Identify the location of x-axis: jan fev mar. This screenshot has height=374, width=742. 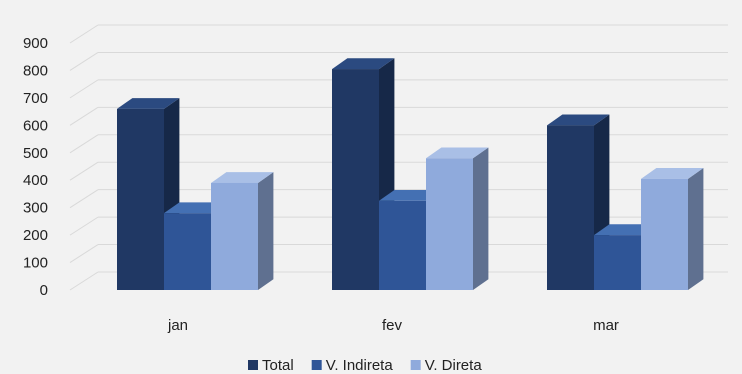
(393, 325).